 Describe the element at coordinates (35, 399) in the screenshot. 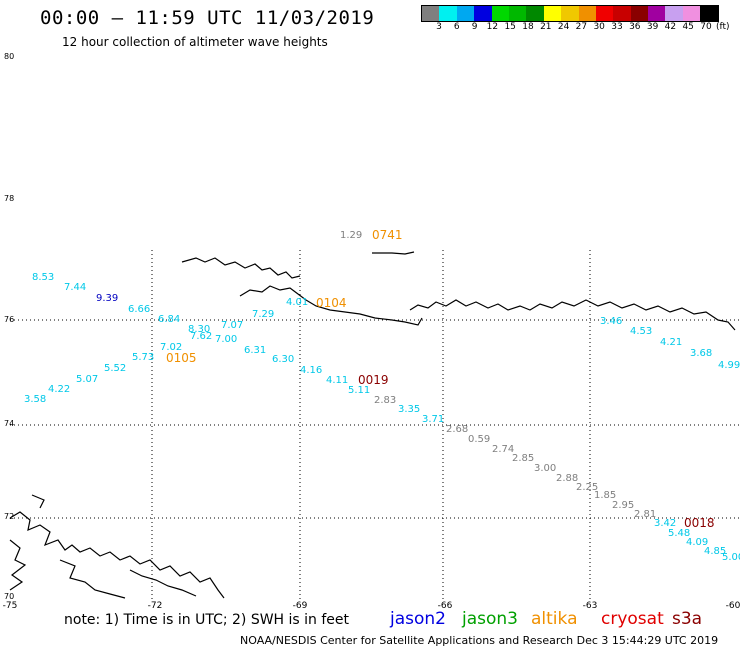

I see `wave-height-value: 3.58` at that location.